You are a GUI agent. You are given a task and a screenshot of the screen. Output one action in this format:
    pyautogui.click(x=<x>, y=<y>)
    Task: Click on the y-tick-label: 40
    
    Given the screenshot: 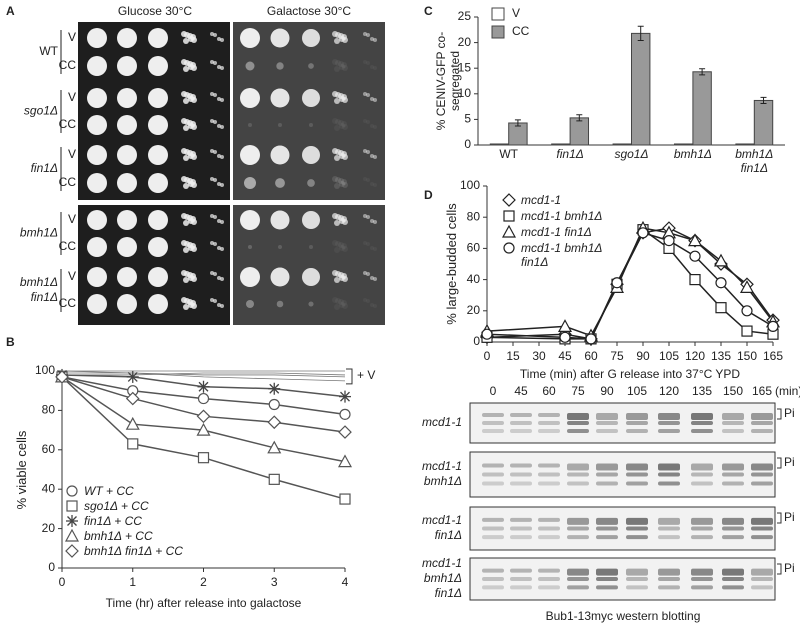 What is the action you would take?
    pyautogui.click(x=49, y=488)
    